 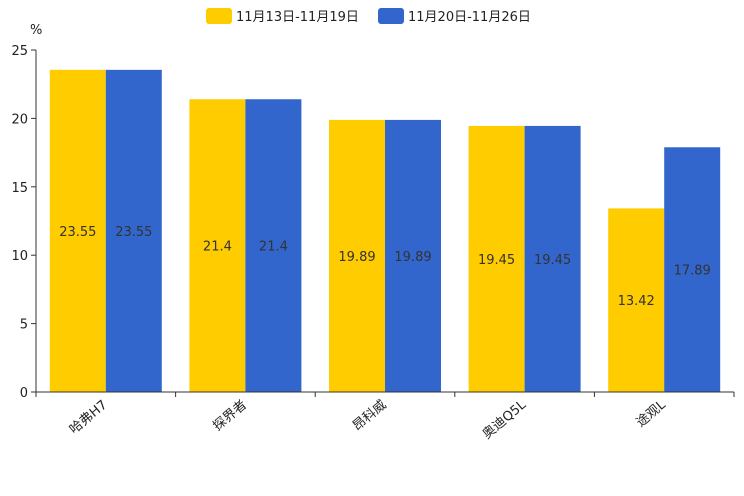 I want to click on y-axis-unit-label: %, so click(x=36, y=30).